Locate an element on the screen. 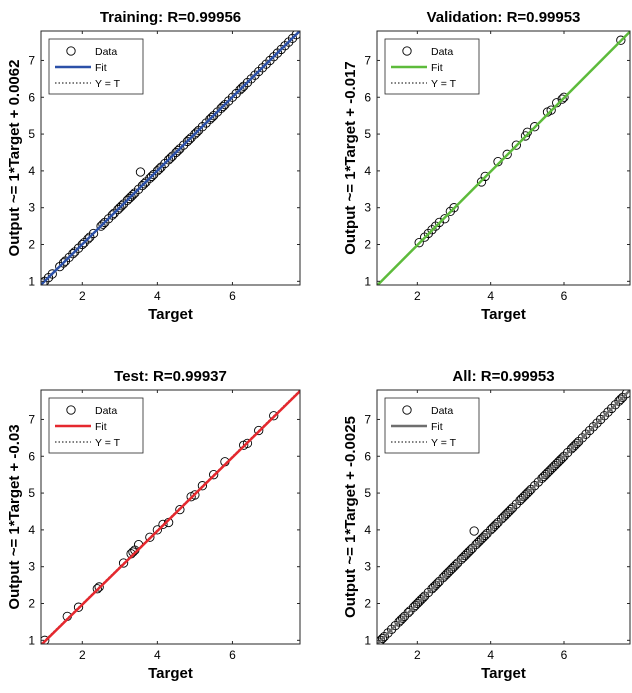 This screenshot has height=693, width=632. y-tick-label: 2 is located at coordinates (367, 604).